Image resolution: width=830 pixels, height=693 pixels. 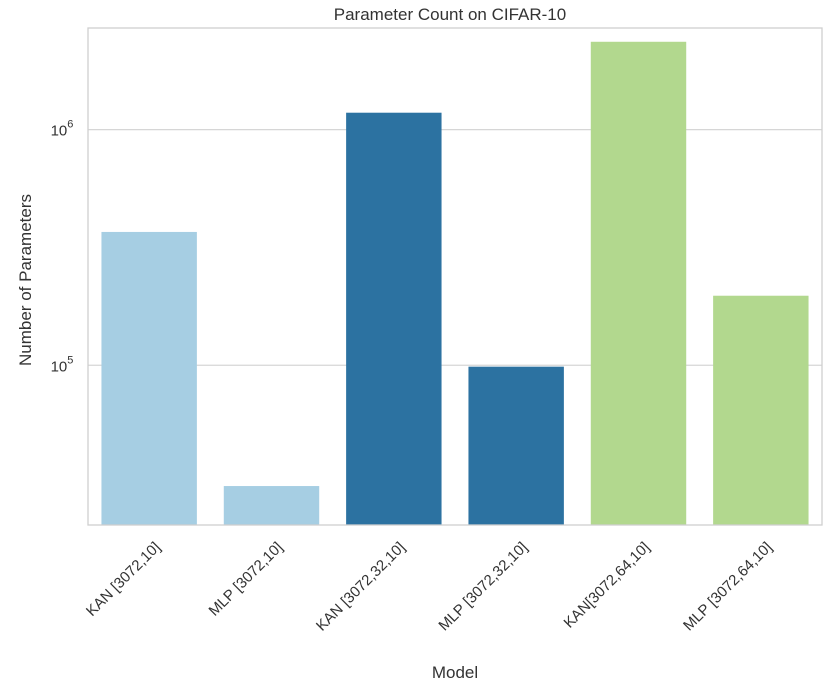 What do you see at coordinates (728, 587) in the screenshot?
I see `x-tick-label: MLP [3072,64,10]` at bounding box center [728, 587].